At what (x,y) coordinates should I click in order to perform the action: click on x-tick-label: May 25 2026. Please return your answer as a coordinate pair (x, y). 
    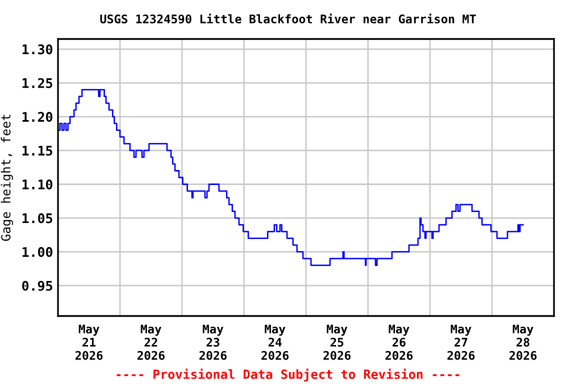
    Looking at the image, I should click on (337, 342).